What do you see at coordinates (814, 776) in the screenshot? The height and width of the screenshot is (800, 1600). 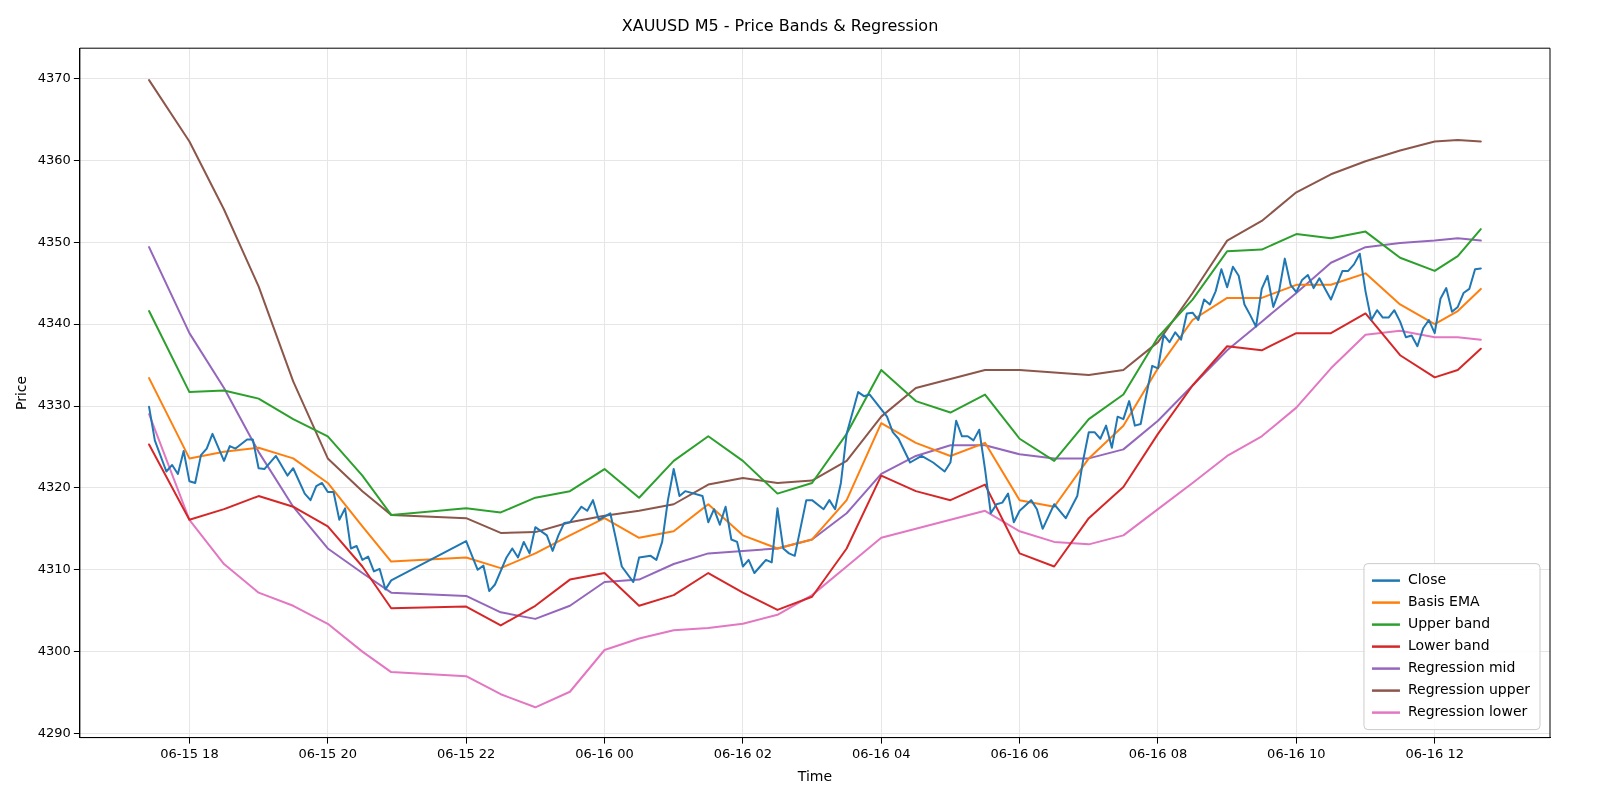 I see `x-axis-title: Time` at bounding box center [814, 776].